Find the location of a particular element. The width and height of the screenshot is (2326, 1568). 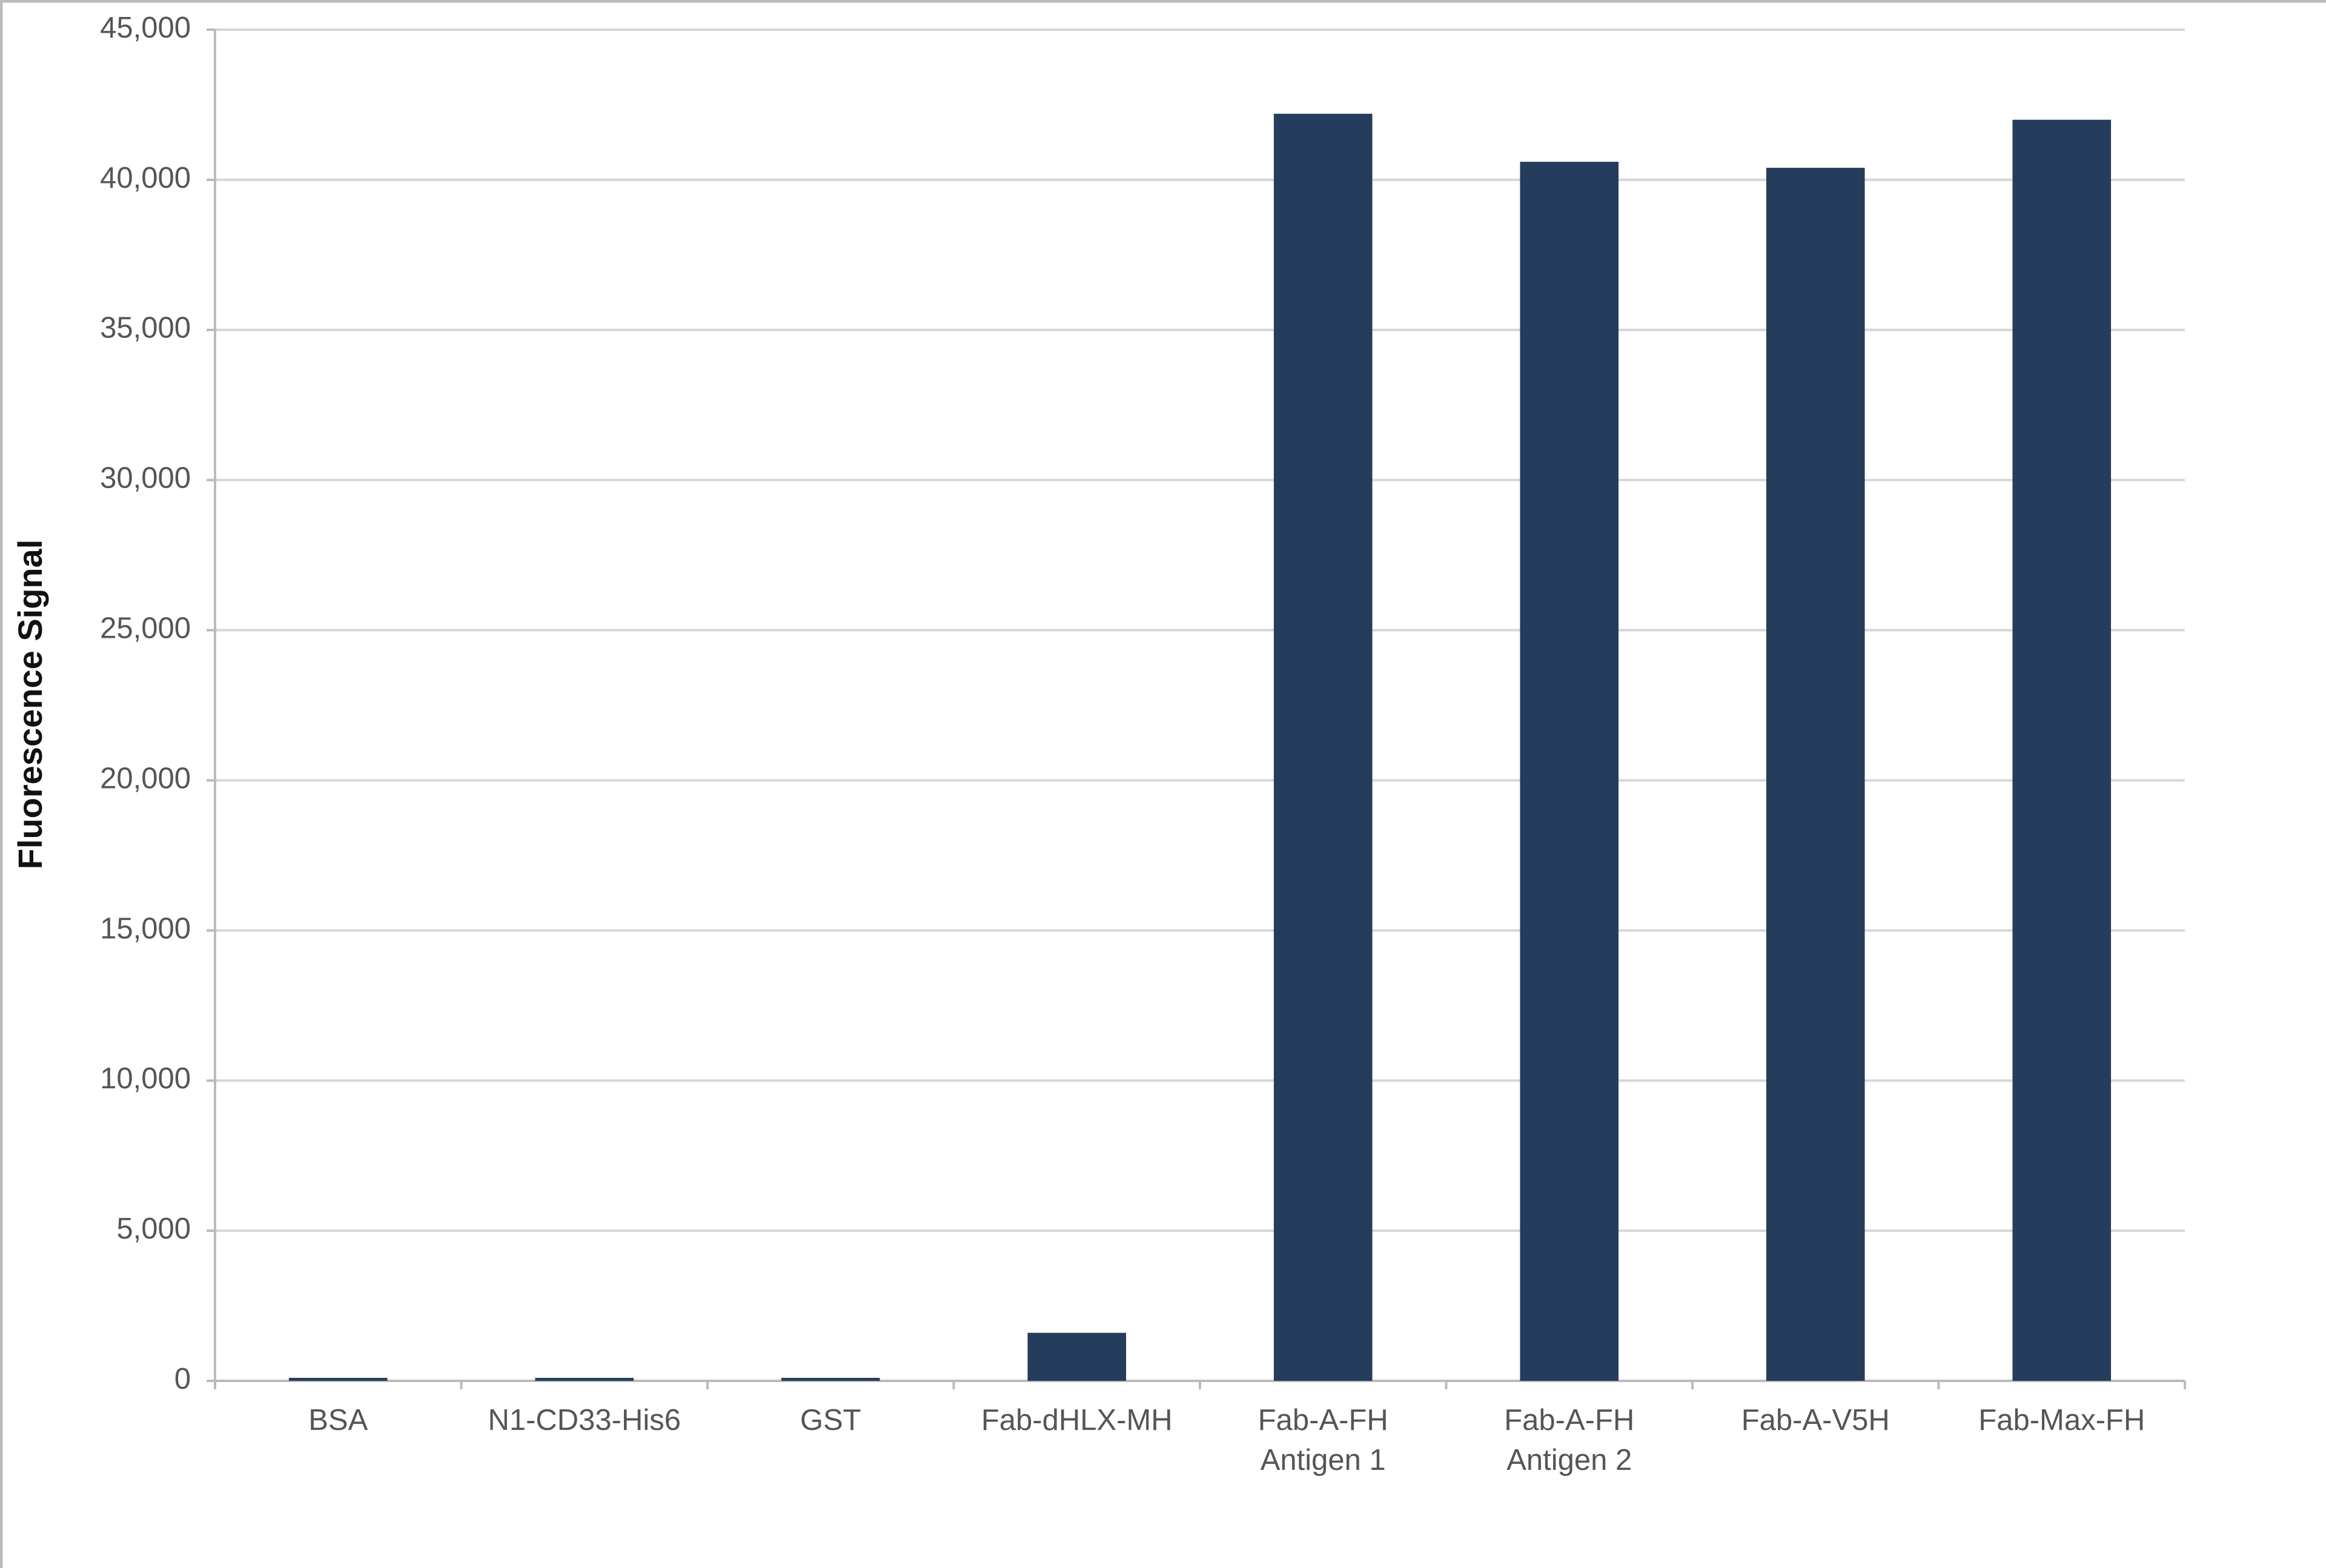

x-tick-label: Fab-A-FH Antigen 1 is located at coordinates (1323, 1441).